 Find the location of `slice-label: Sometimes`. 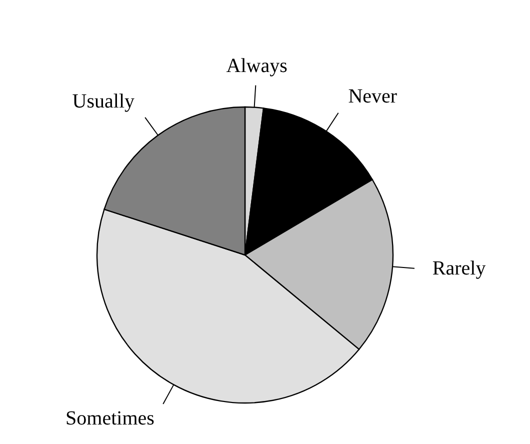

slice-label: Sometimes is located at coordinates (110, 418).